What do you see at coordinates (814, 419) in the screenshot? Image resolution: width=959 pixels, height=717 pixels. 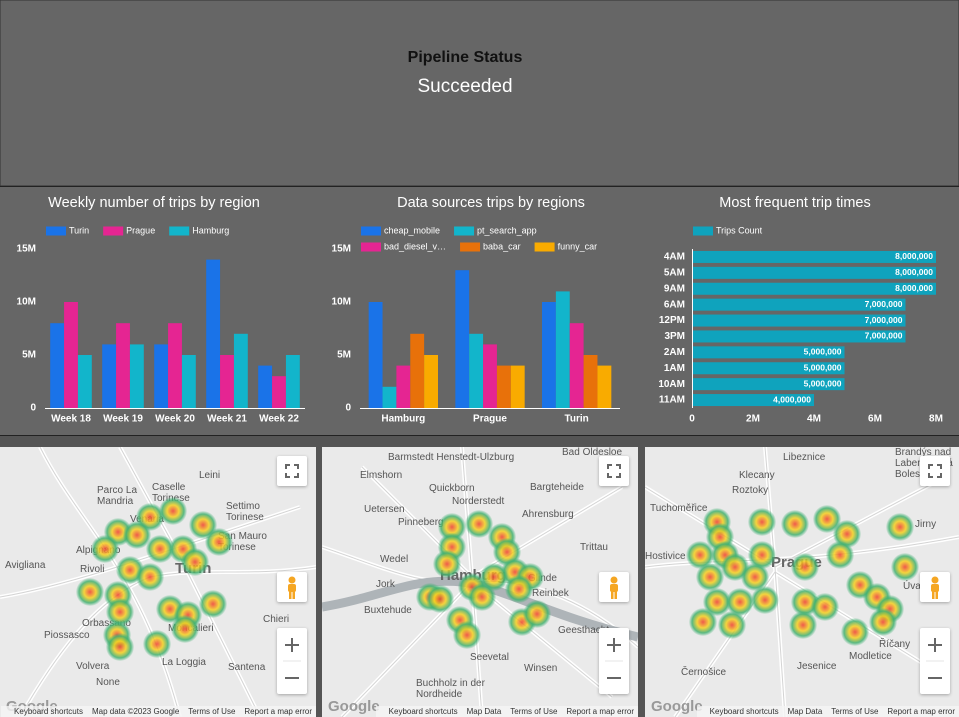 I see `x-tick-label: 4M` at bounding box center [814, 419].